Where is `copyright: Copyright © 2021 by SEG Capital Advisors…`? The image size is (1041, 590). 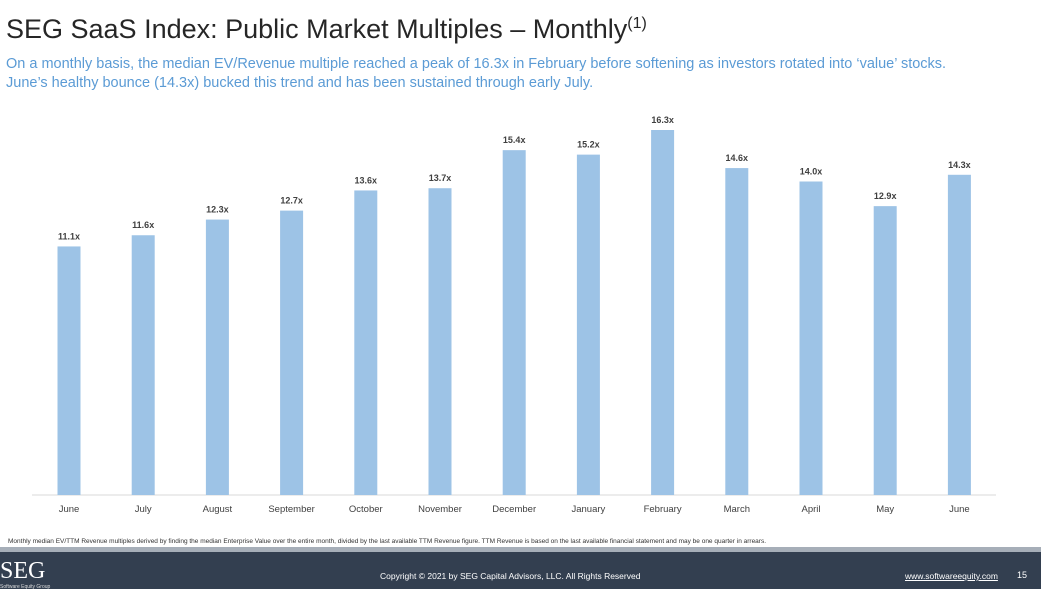 copyright: Copyright © 2021 by SEG Capital Advisors… is located at coordinates (510, 576).